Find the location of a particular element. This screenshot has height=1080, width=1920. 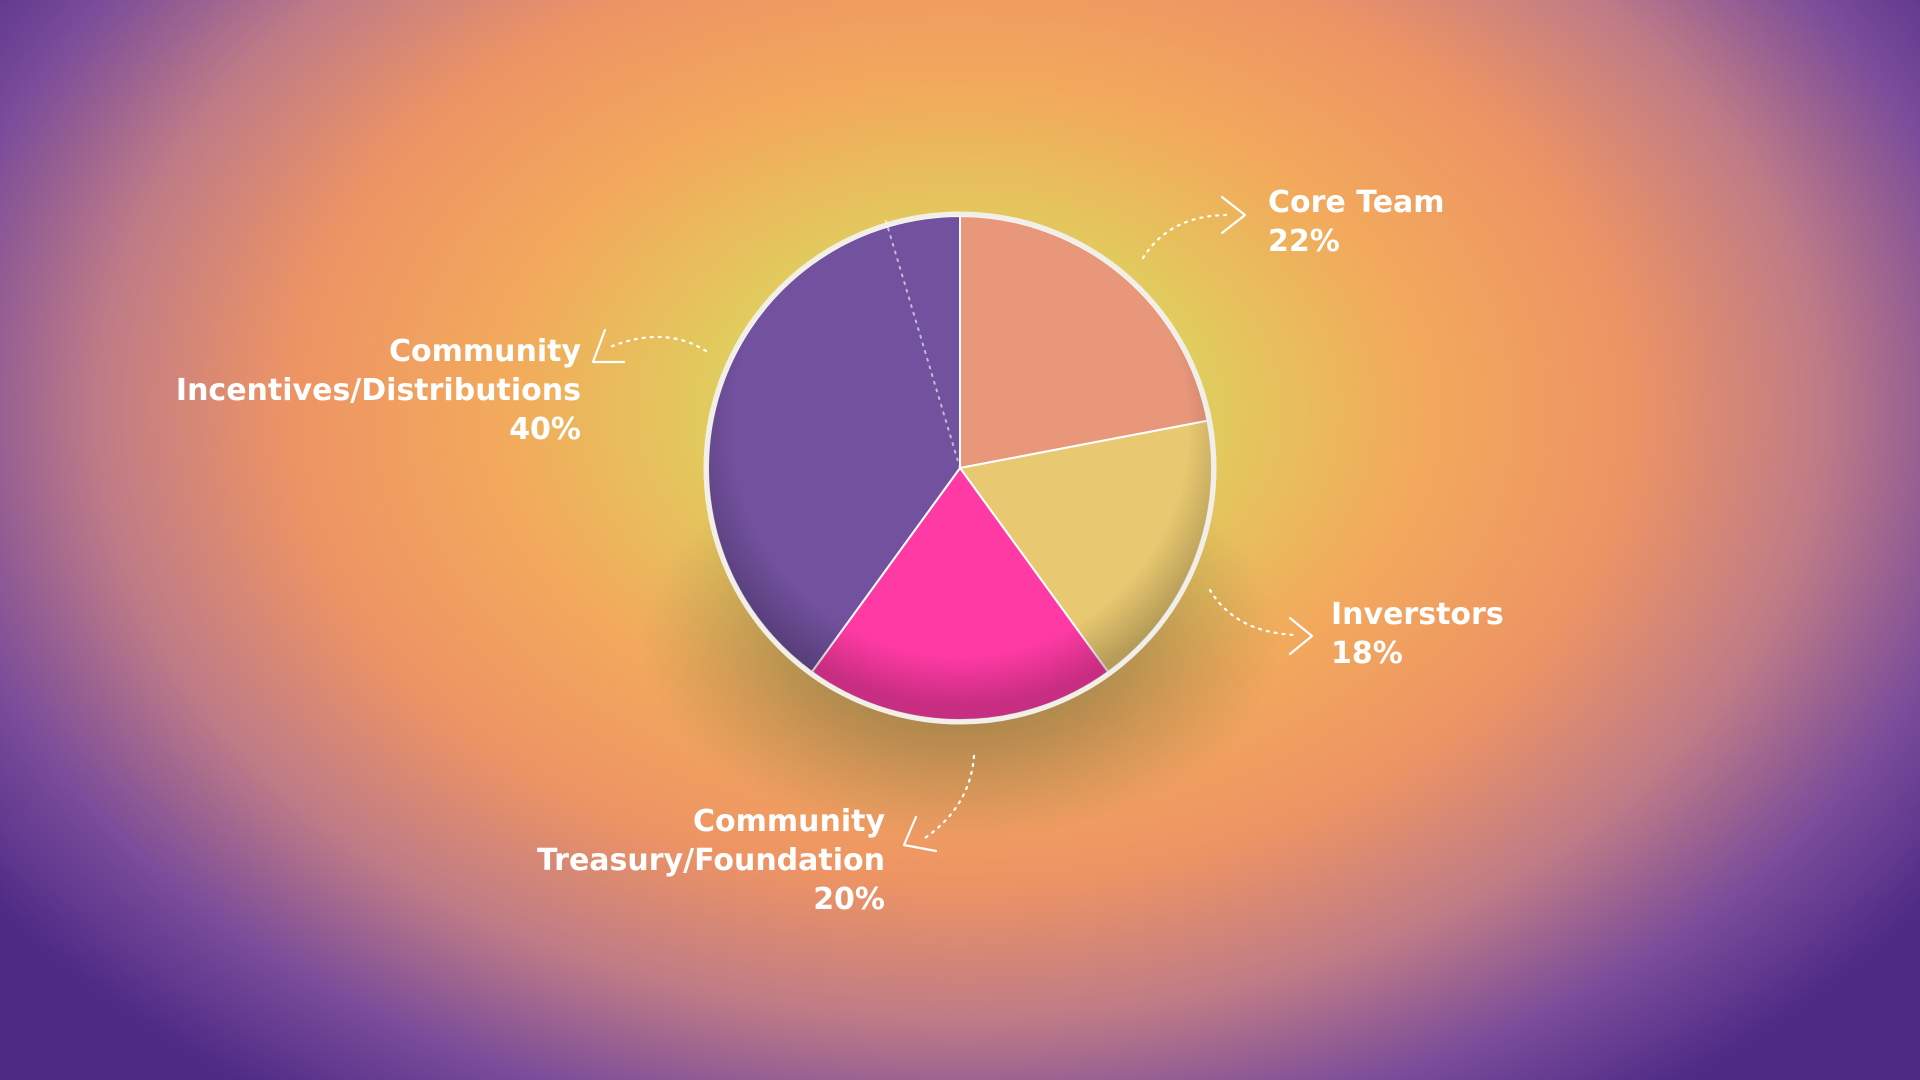

label-community-treasury-line1: Community is located at coordinates (788, 821).